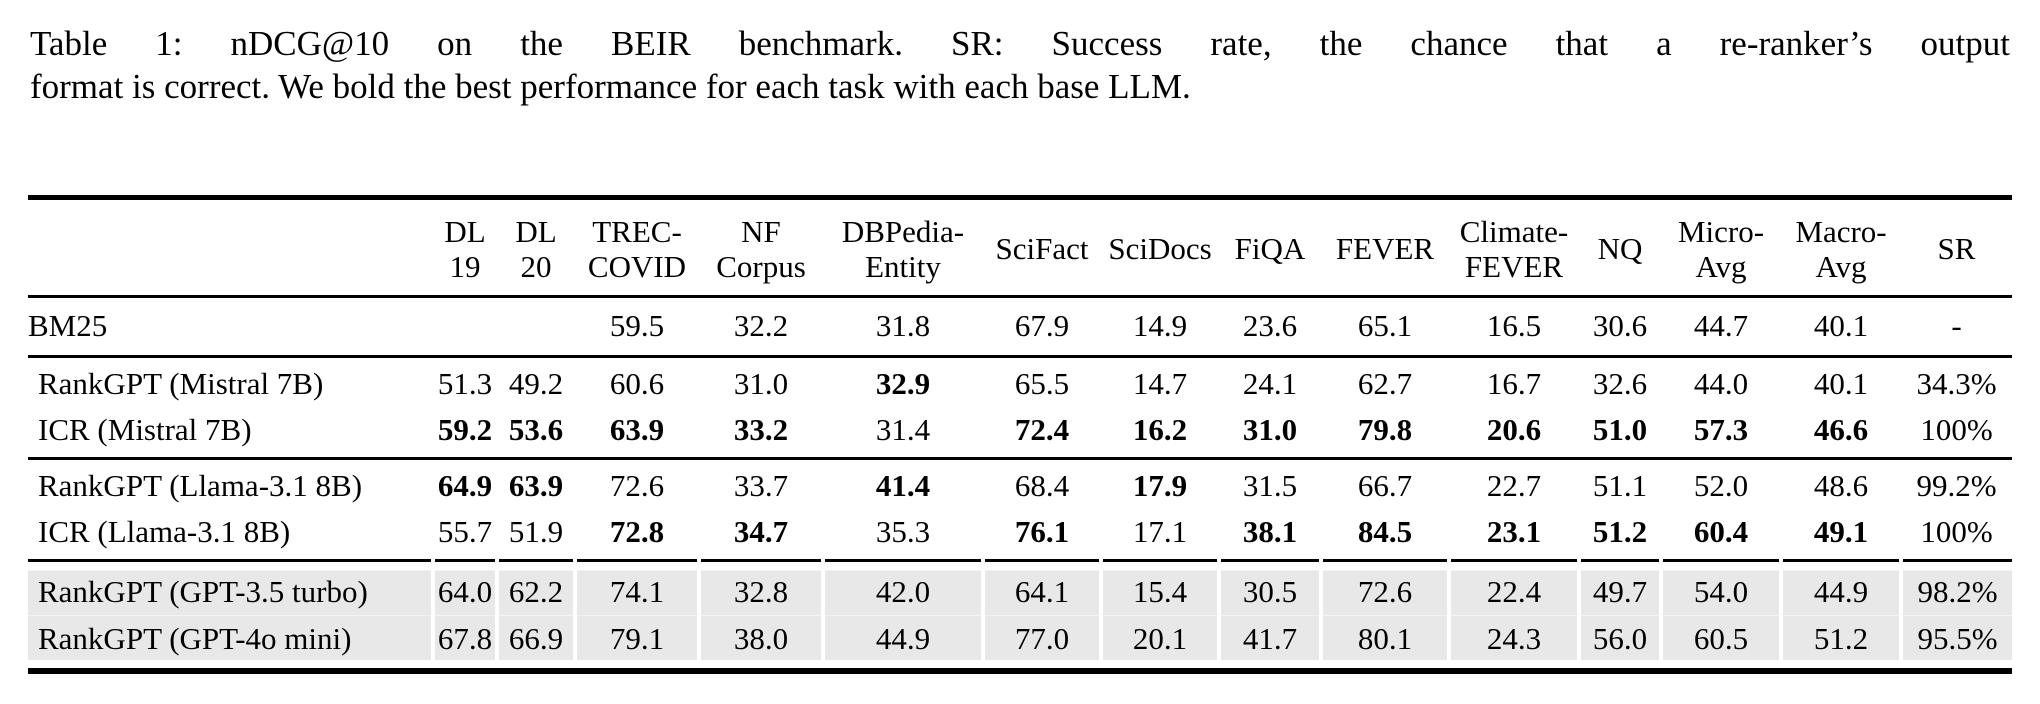  Describe the element at coordinates (1041, 643) in the screenshot. I see `metric-cell: 77.0` at that location.